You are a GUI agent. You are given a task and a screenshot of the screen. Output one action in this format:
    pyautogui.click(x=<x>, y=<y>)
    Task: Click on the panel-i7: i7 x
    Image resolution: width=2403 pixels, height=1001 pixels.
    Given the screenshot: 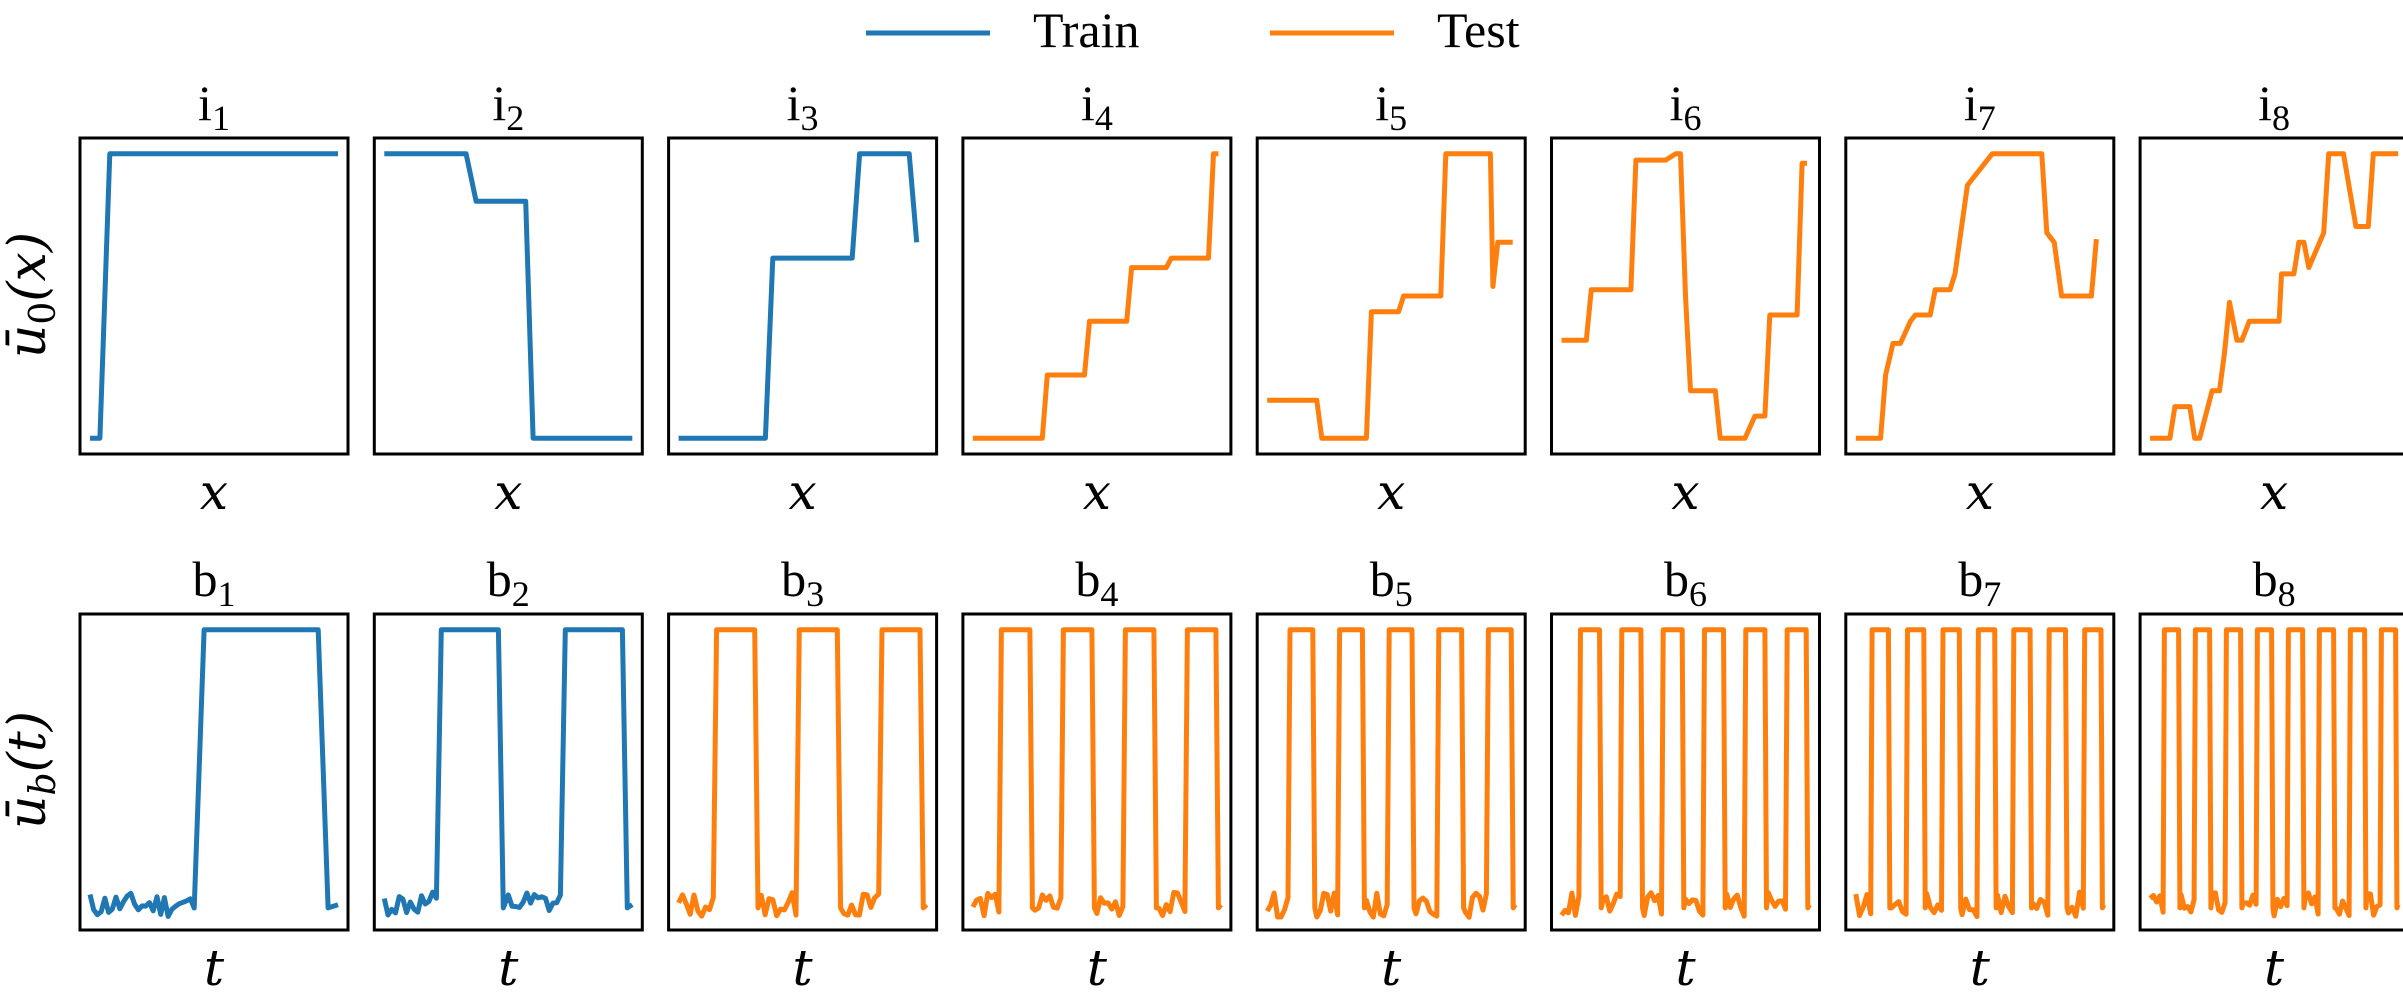 What is the action you would take?
    pyautogui.click(x=1980, y=298)
    